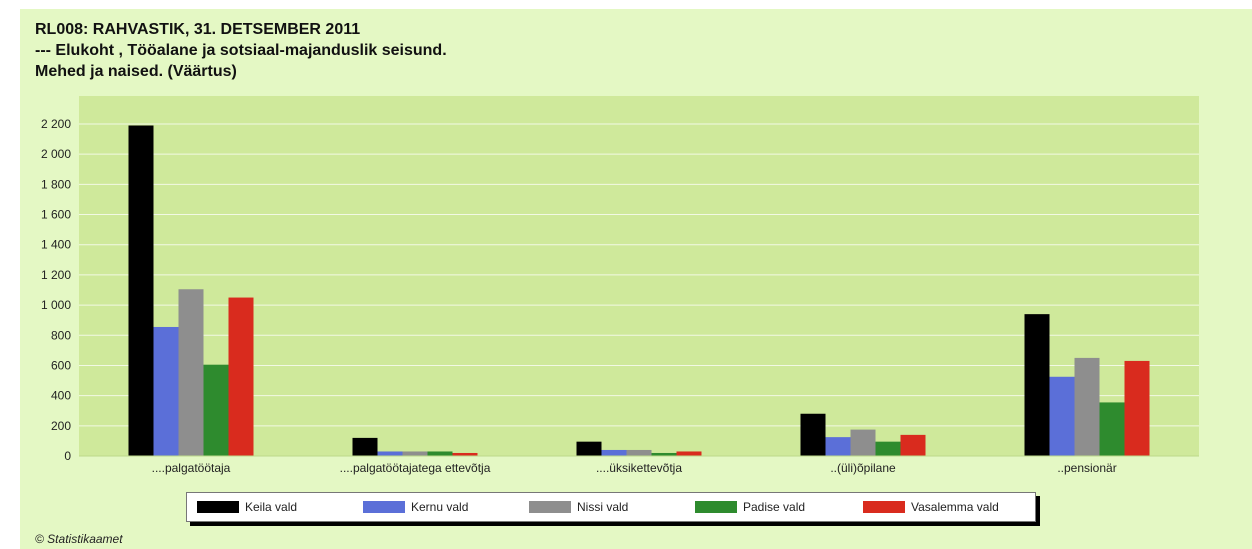  What do you see at coordinates (56, 305) in the screenshot?
I see `y-tick-label: 1 000` at bounding box center [56, 305].